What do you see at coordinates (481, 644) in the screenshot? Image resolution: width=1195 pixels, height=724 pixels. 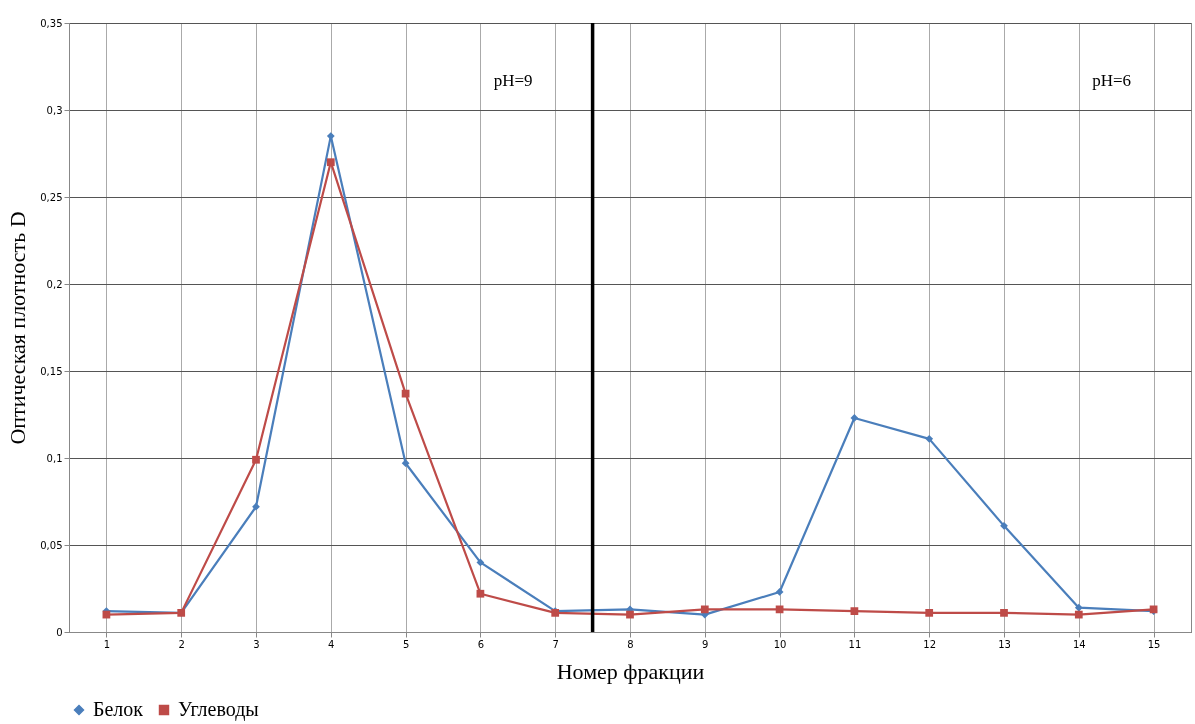 I see `x-tick-label: 6` at bounding box center [481, 644].